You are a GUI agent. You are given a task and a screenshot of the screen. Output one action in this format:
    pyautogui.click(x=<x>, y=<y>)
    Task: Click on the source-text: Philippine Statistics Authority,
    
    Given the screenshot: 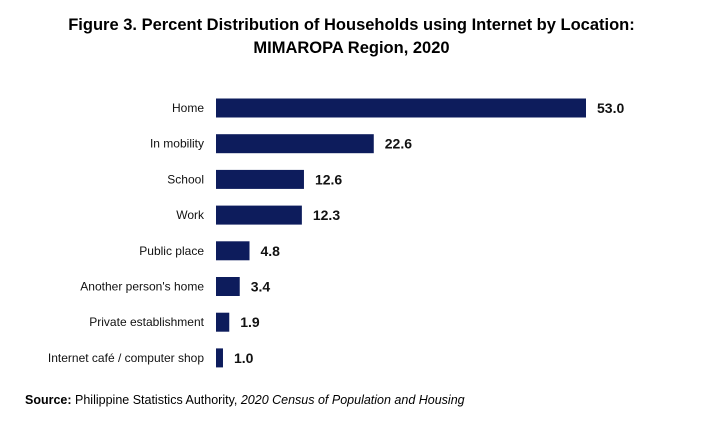 What is the action you would take?
    pyautogui.click(x=156, y=400)
    